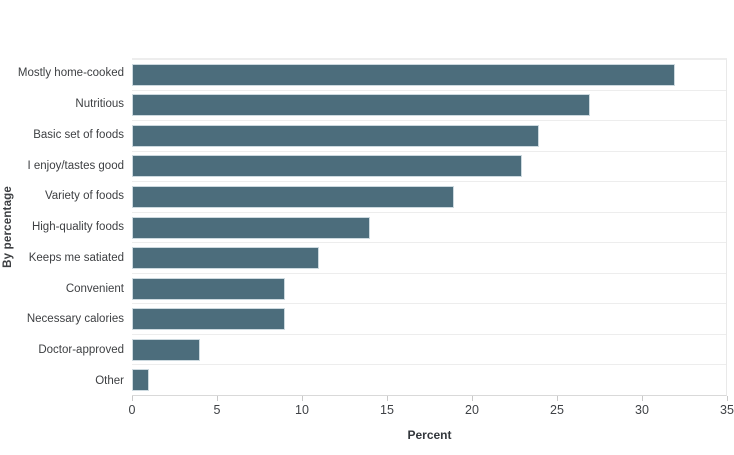 Image resolution: width=734 pixels, height=455 pixels. Describe the element at coordinates (75, 165) in the screenshot. I see `category-label: I enjoy/tastes good` at that location.